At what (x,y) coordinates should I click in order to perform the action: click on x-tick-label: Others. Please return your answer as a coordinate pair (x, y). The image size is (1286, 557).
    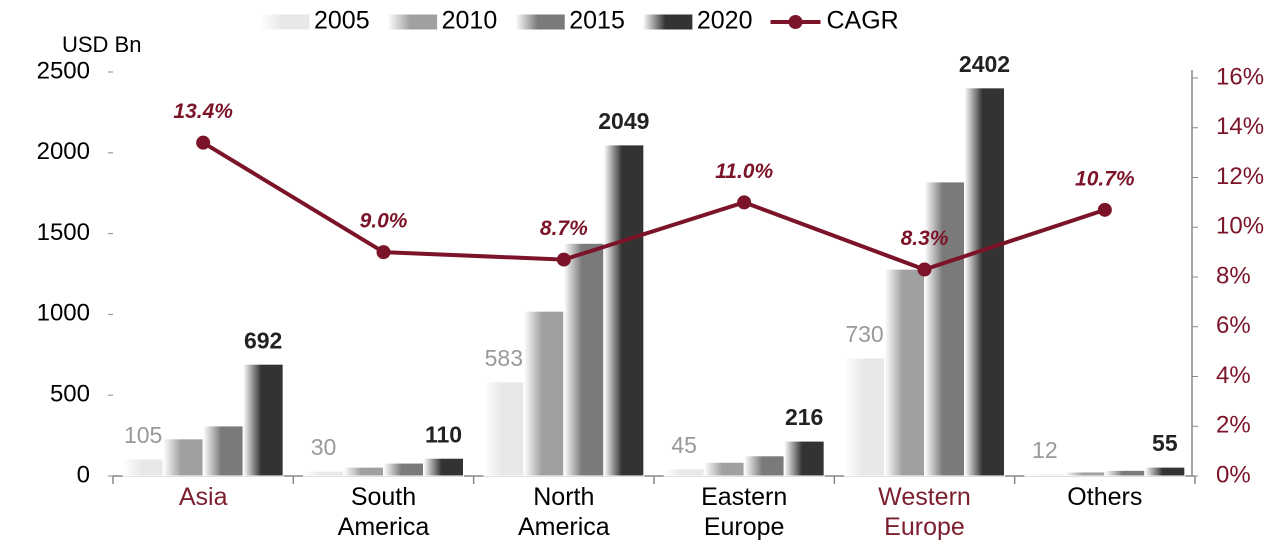
    Looking at the image, I should click on (1105, 497).